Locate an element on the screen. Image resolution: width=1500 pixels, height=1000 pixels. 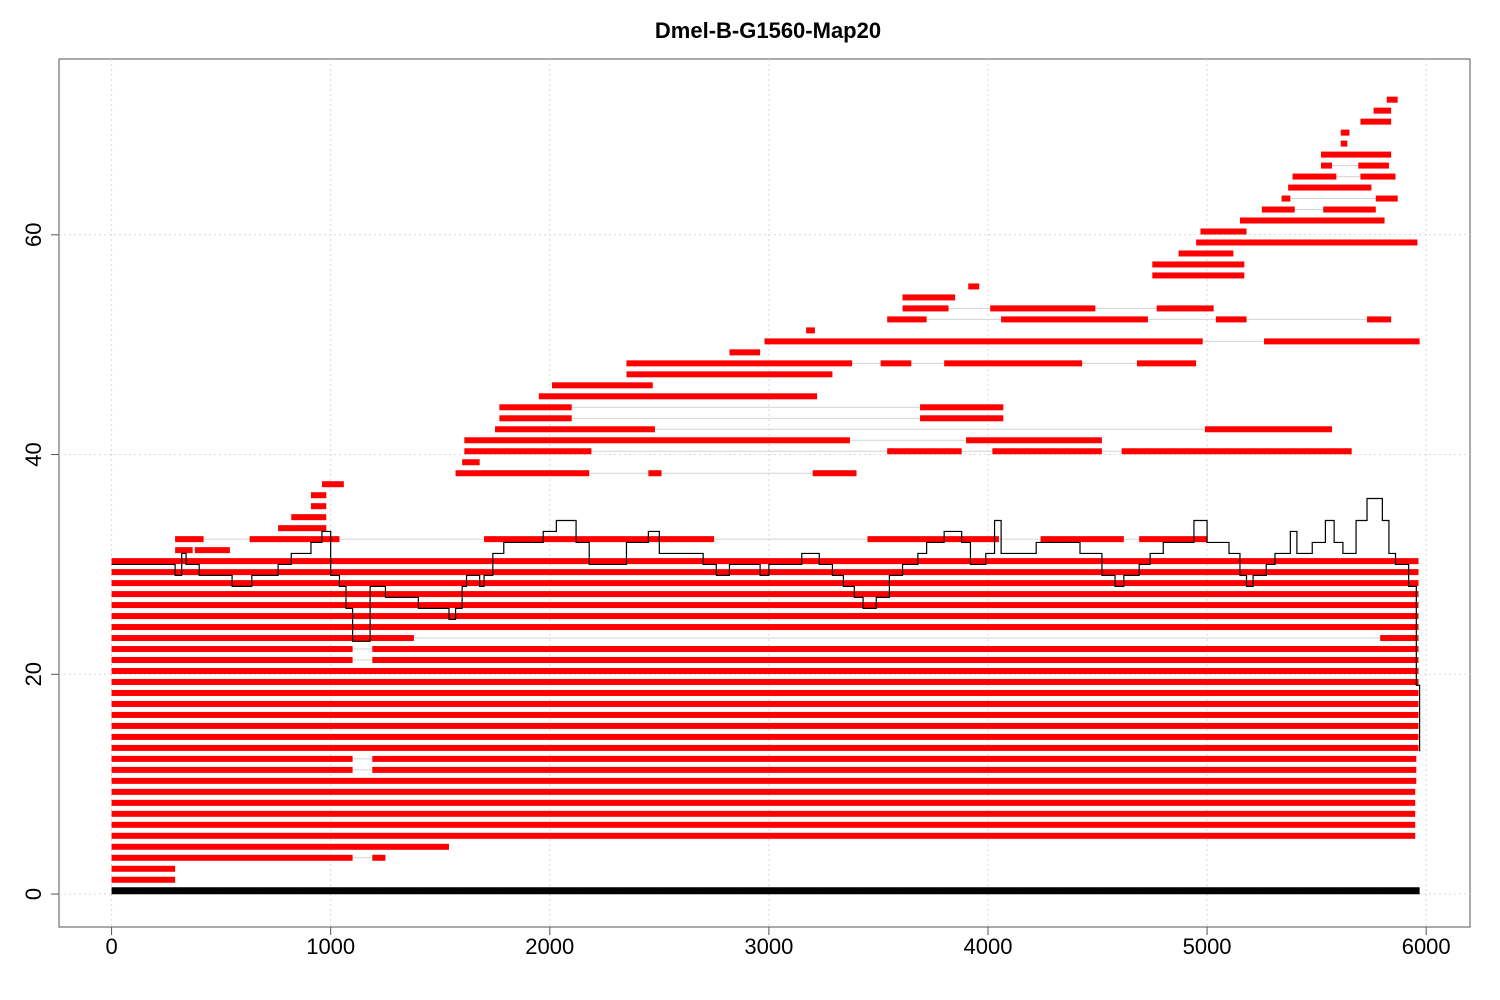
x-tick-label-1: 1000 is located at coordinates (330, 946).